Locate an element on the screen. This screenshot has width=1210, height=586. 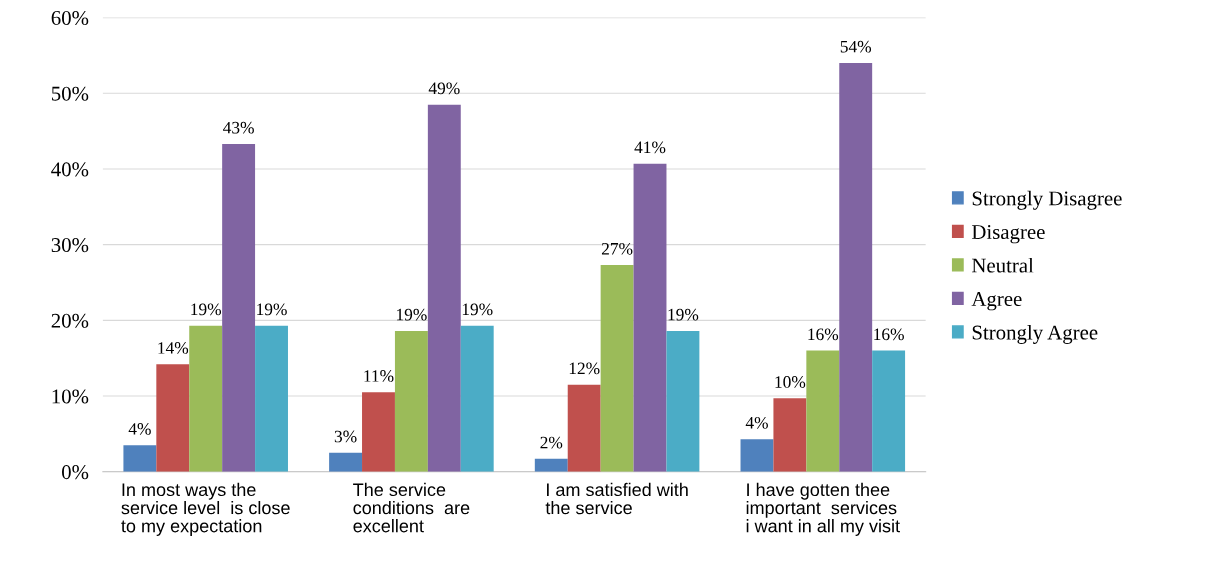
legend-label: Disagree is located at coordinates (1008, 234).